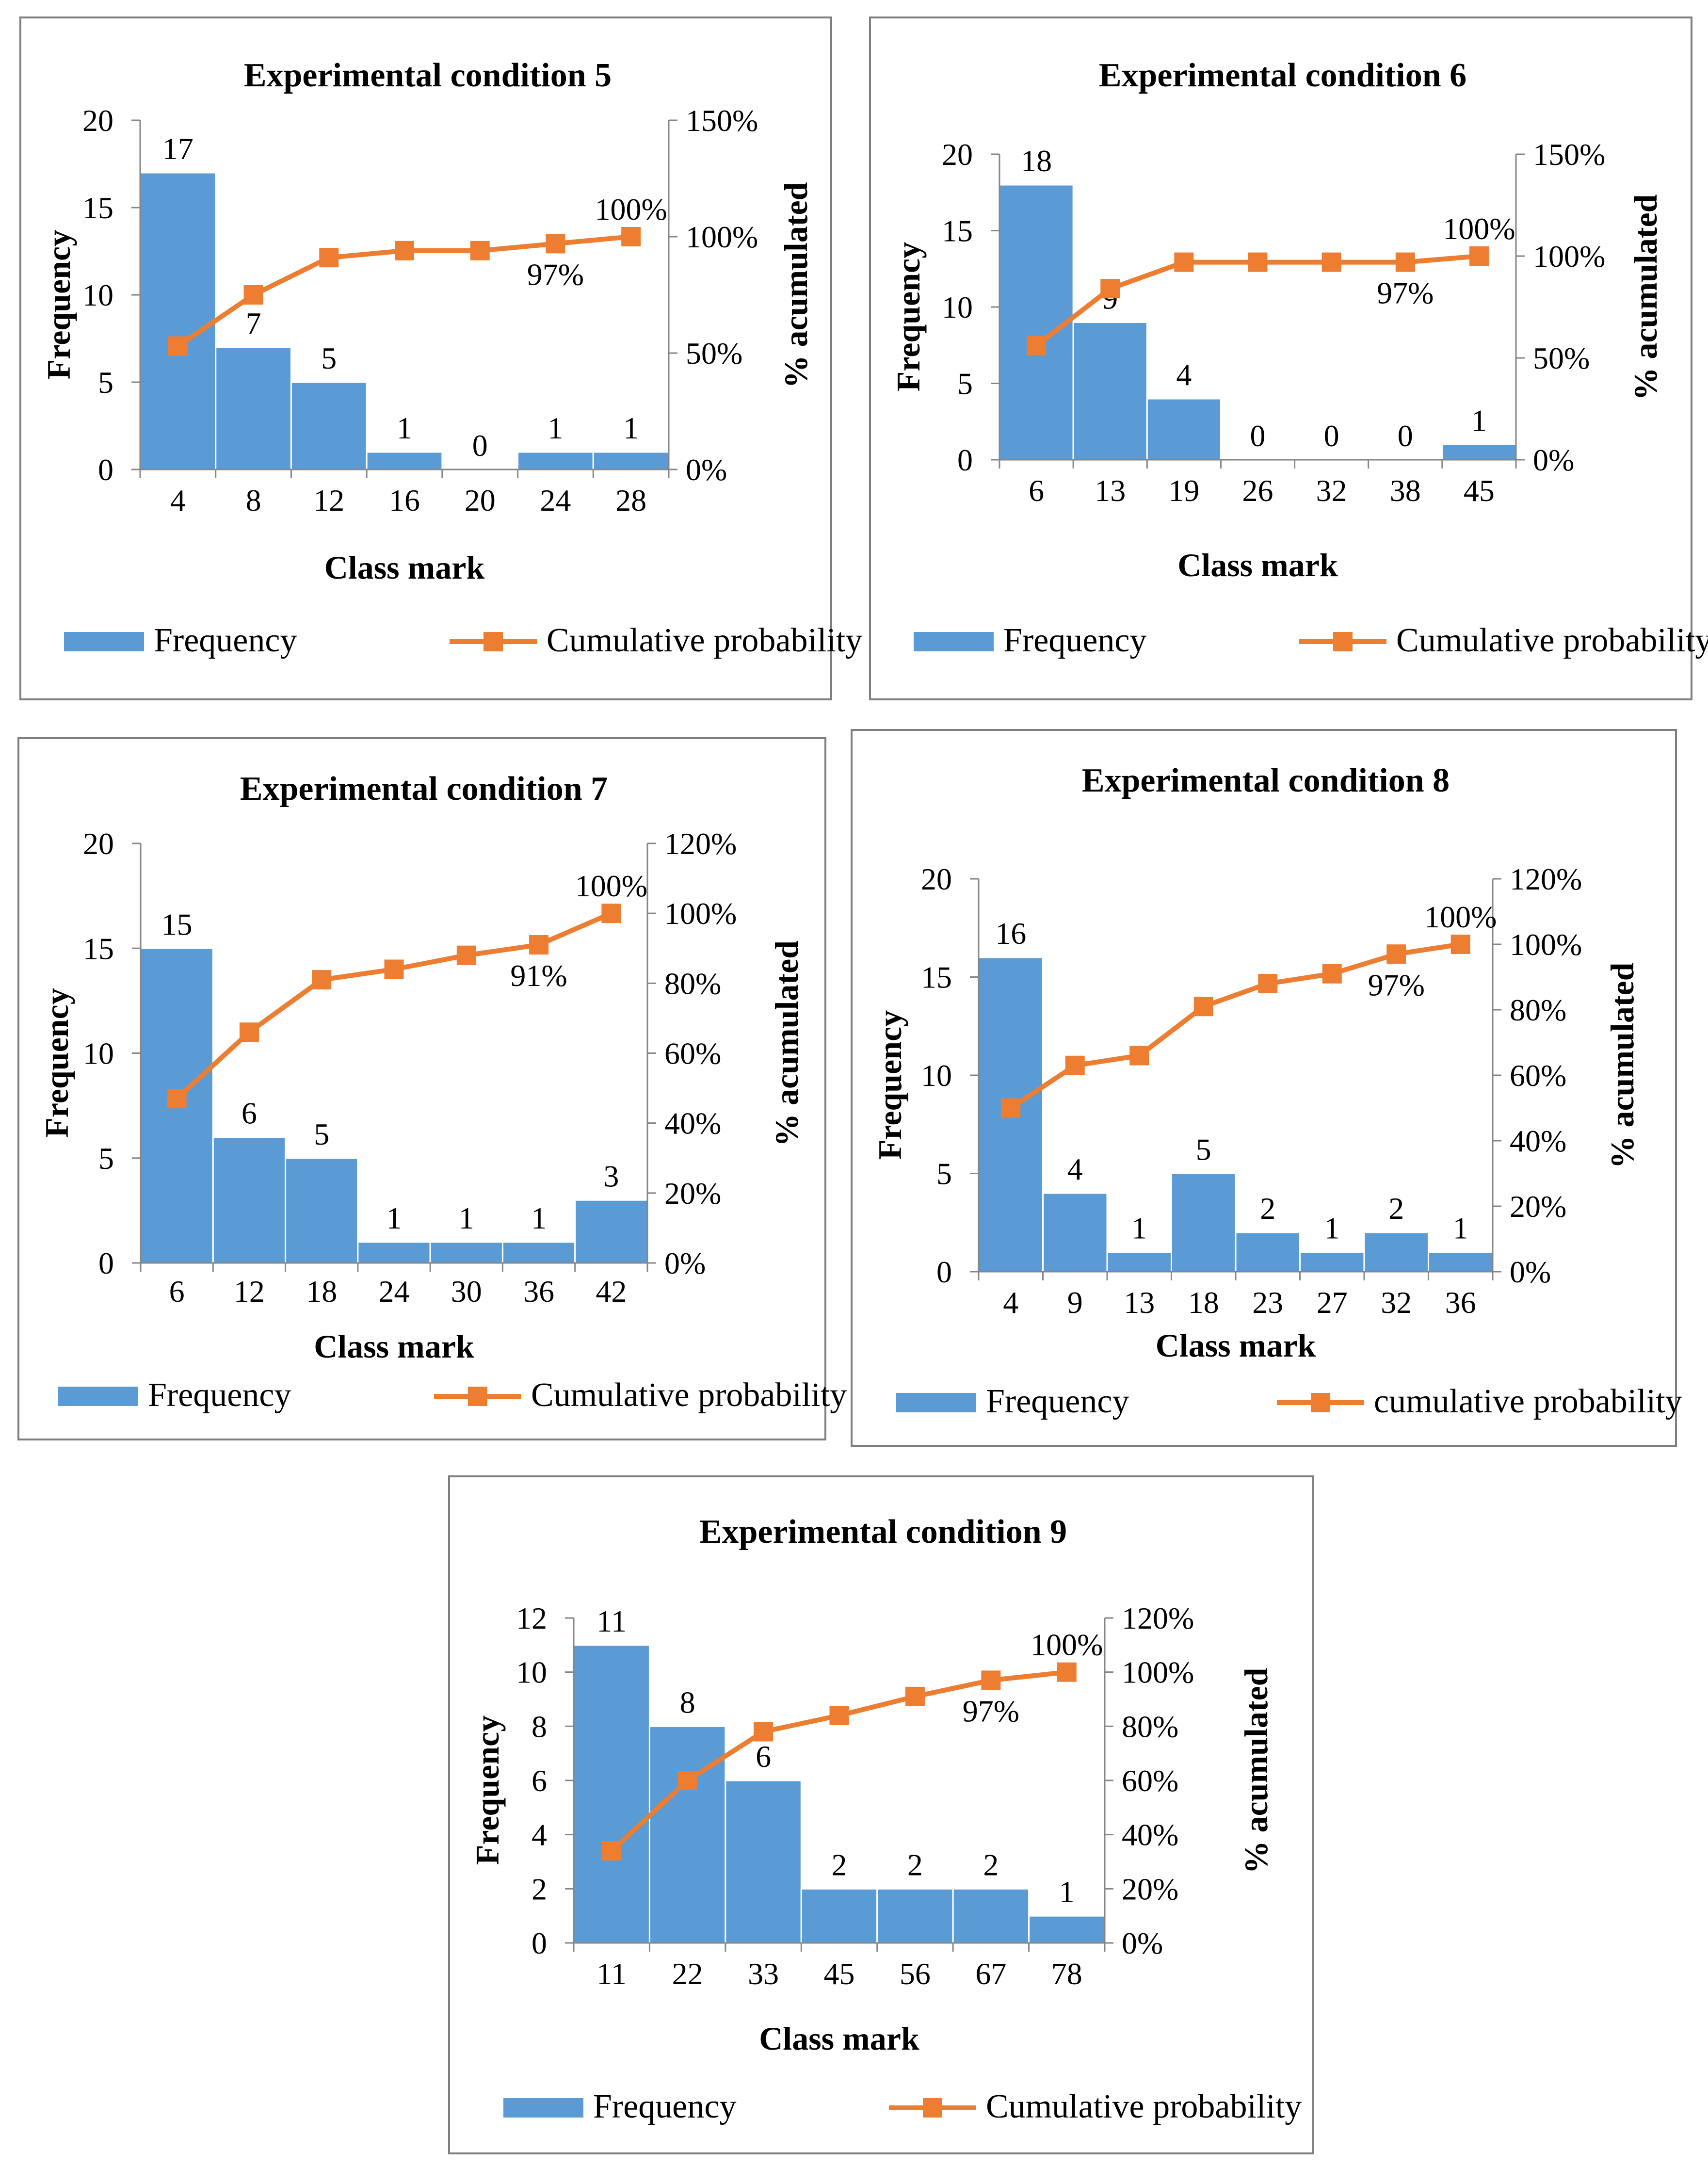 This screenshot has height=2167, width=1708. What do you see at coordinates (405, 500) in the screenshot?
I see `x-tick-label: 16` at bounding box center [405, 500].